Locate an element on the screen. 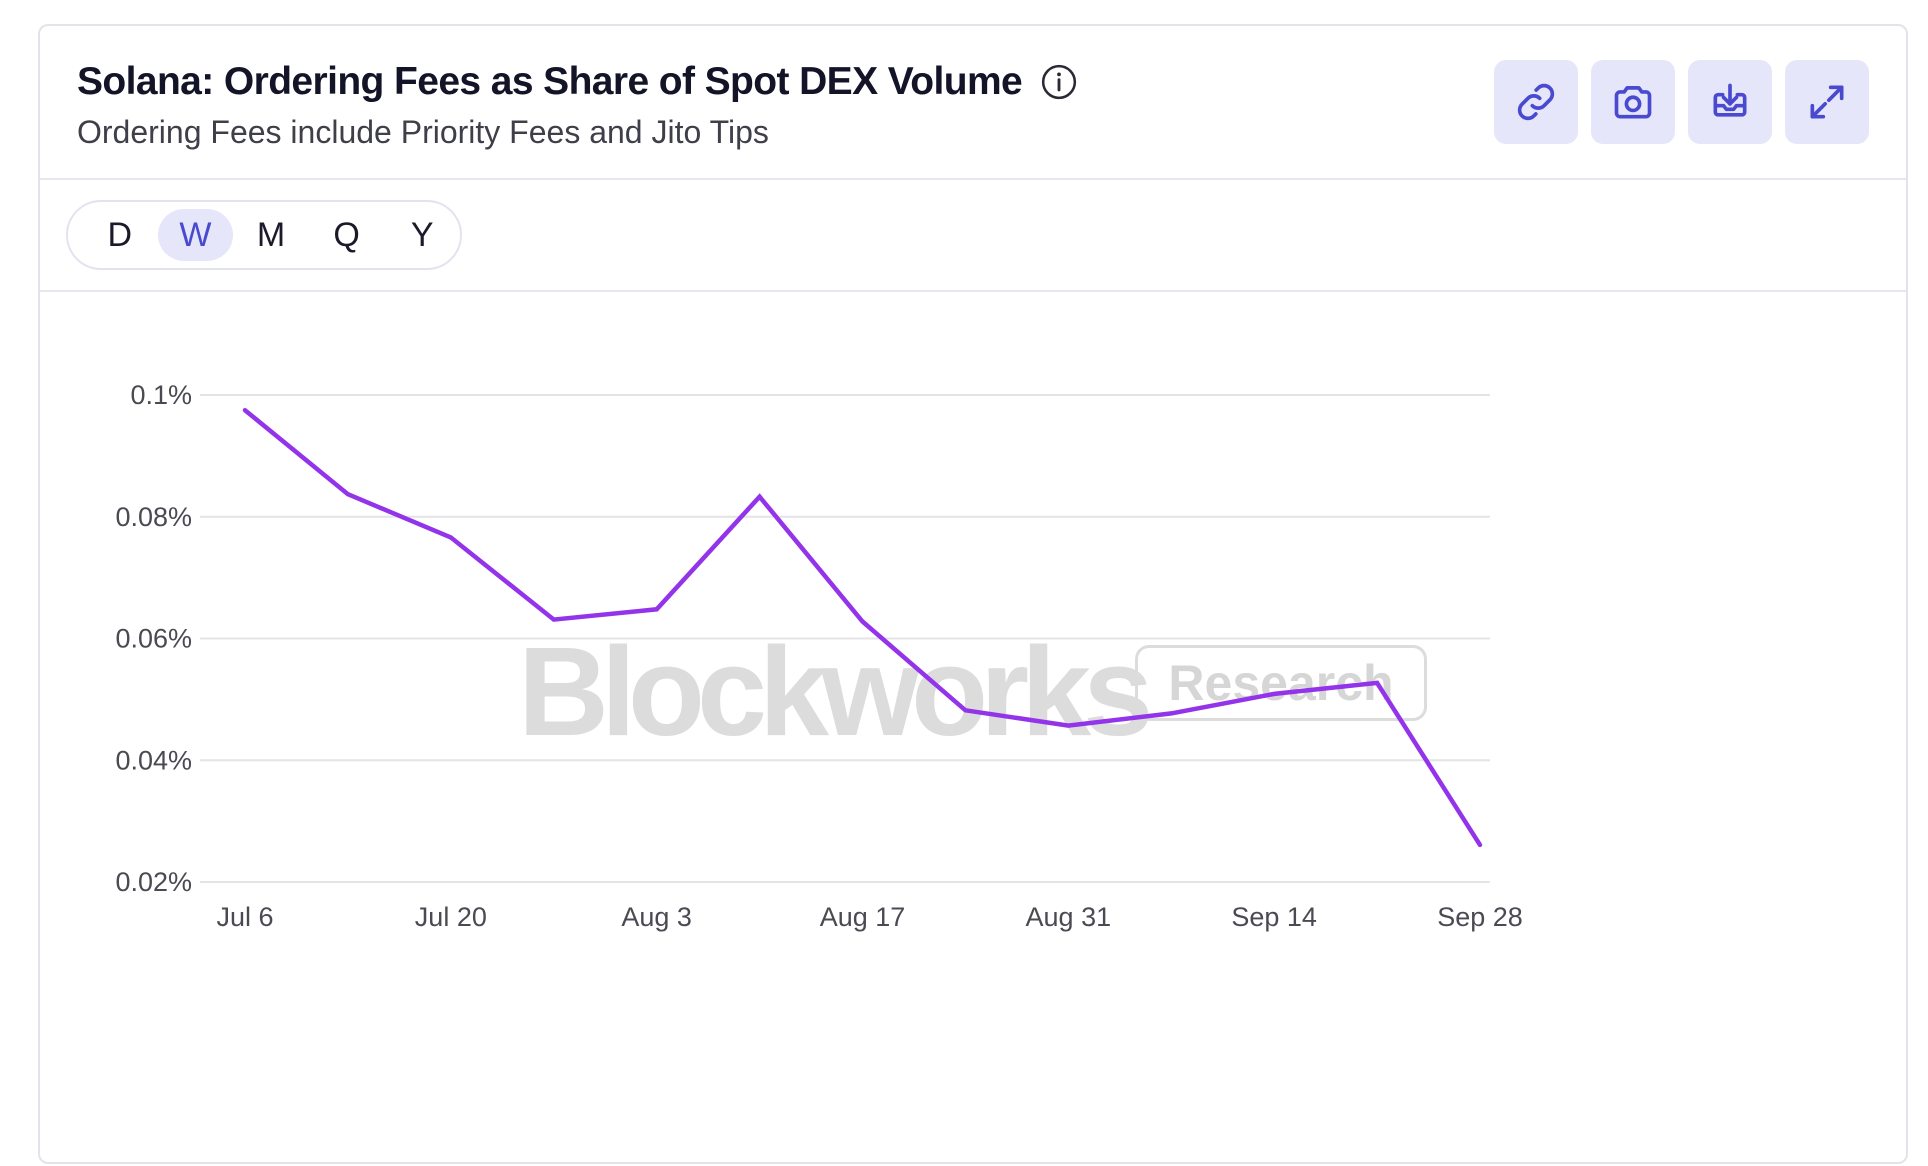 This screenshot has height=1166, width=1928. download-button is located at coordinates (1730, 102).